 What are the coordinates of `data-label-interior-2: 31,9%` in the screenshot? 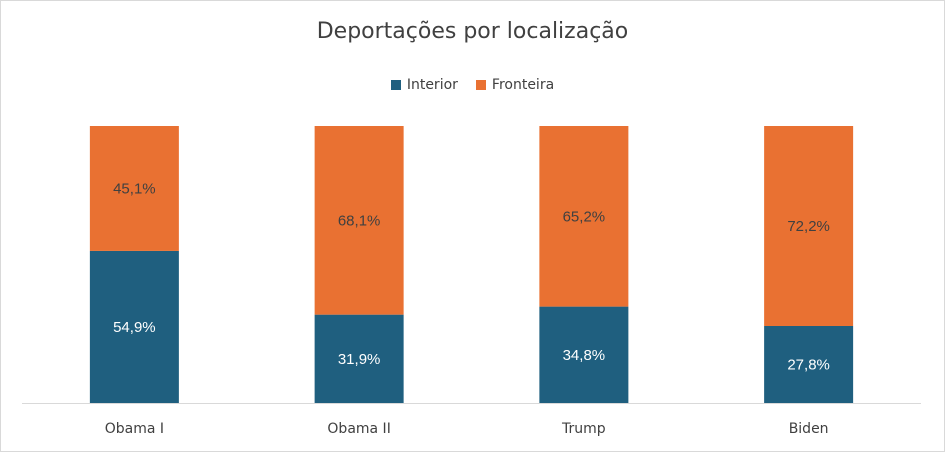 It's located at (359, 359).